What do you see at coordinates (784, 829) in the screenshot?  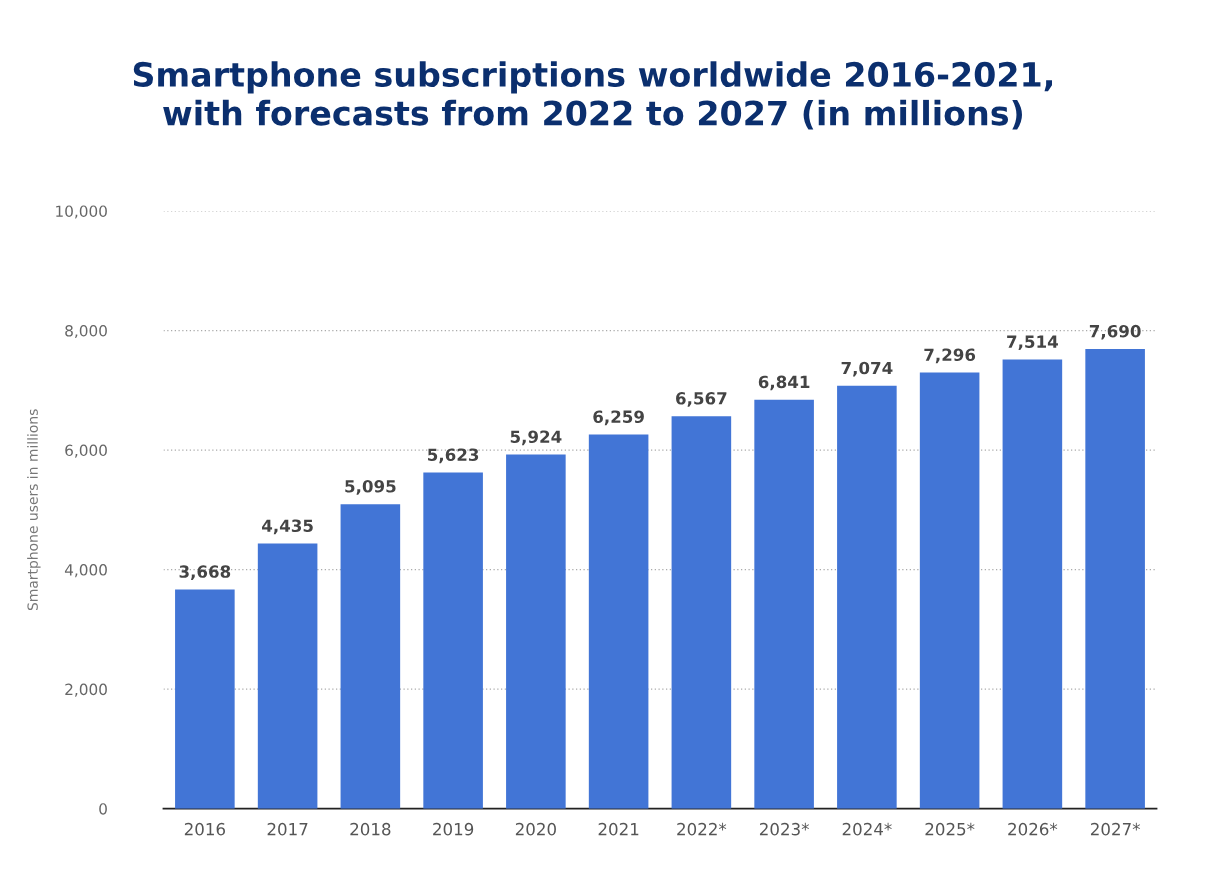 I see `x-tick-label: 2023*` at bounding box center [784, 829].